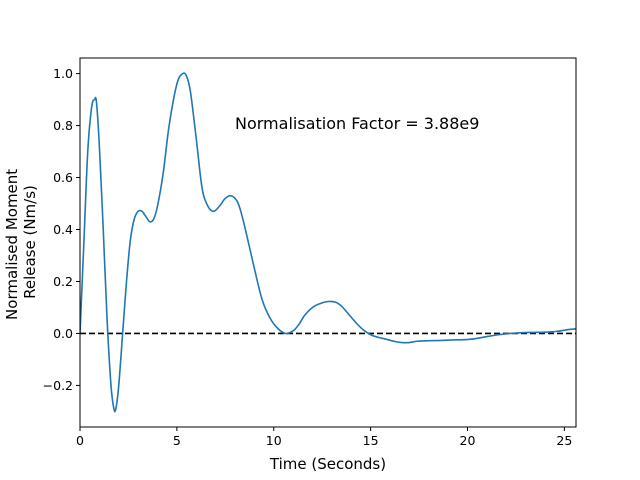 This screenshot has width=640, height=480. What do you see at coordinates (63, 73) in the screenshot?
I see `y-tick-label: 1.0` at bounding box center [63, 73].